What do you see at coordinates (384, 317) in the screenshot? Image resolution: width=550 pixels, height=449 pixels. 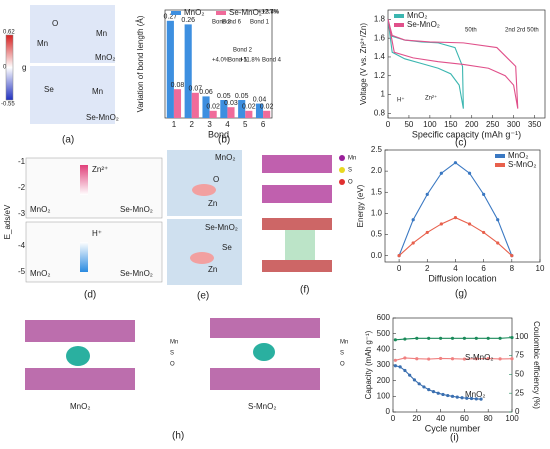 I see `y-tick-label: 600` at bounding box center [384, 317].